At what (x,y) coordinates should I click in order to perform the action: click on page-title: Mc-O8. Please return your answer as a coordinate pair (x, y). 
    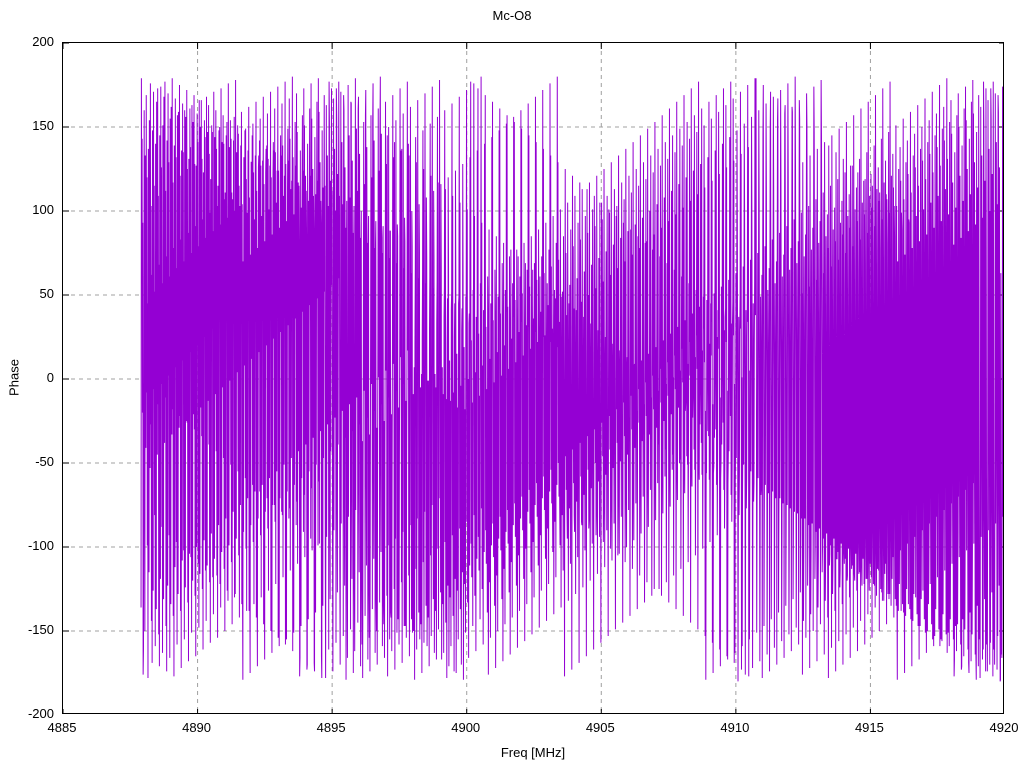
    Looking at the image, I should click on (512, 15).